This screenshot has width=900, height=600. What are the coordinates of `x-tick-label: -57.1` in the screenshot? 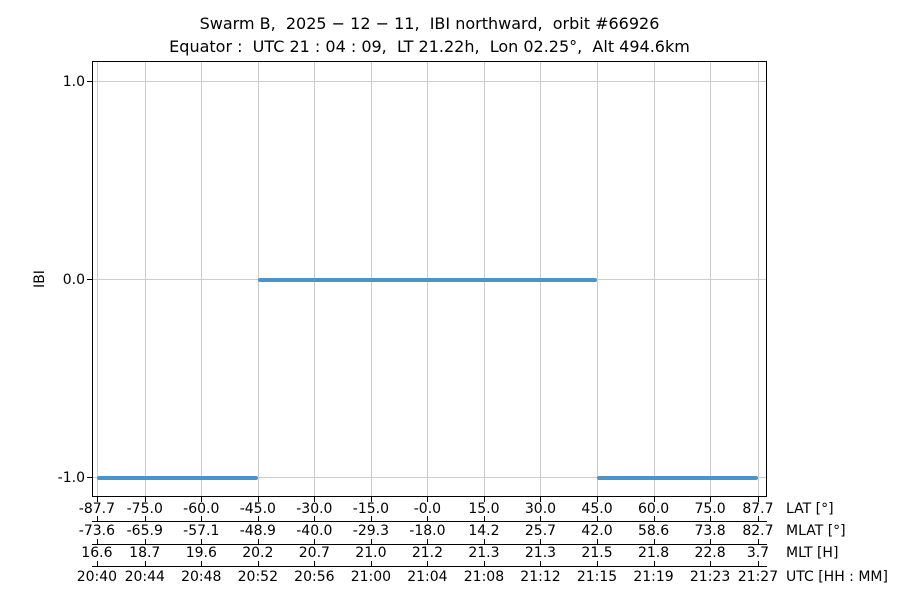 It's located at (201, 531).